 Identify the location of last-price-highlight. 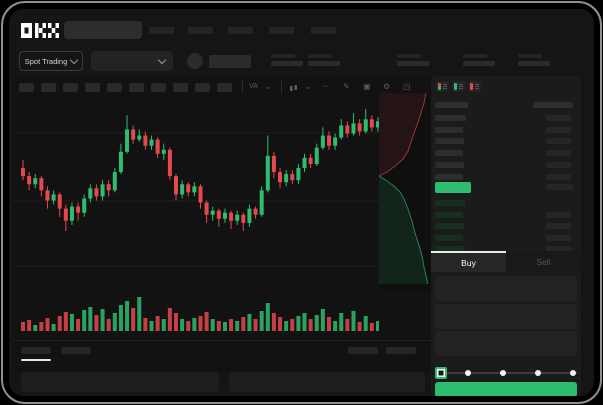
(453, 187).